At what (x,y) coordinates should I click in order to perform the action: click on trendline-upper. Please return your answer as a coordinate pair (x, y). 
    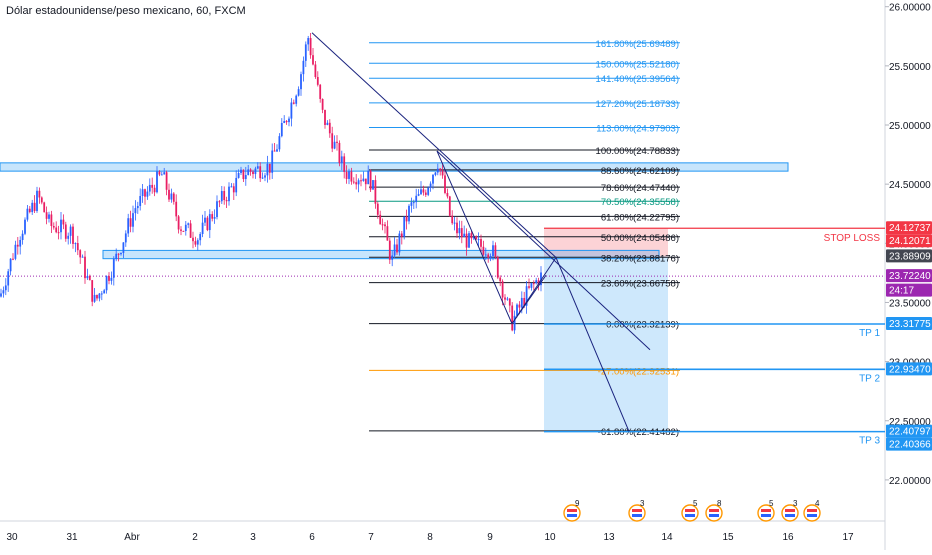
    Looking at the image, I should click on (434, 145).